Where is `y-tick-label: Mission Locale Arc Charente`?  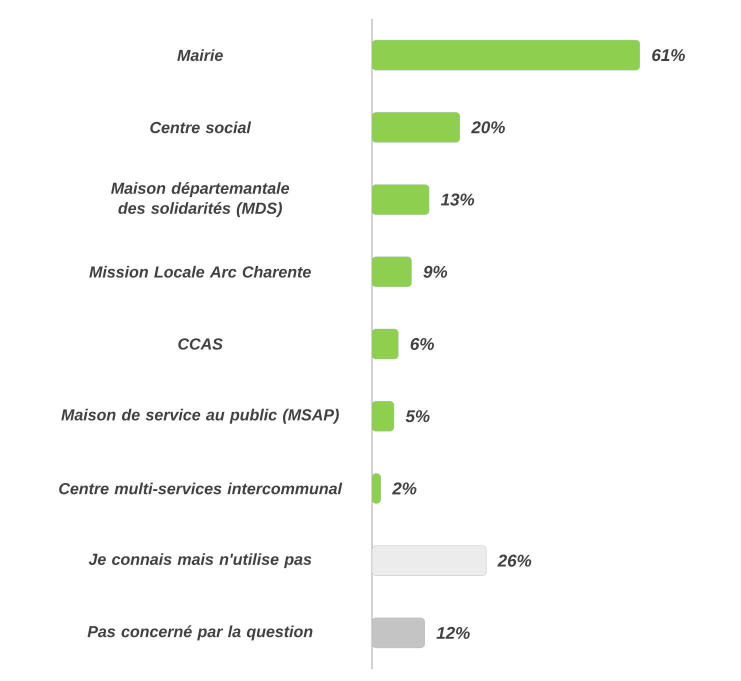
y-tick-label: Mission Locale Arc Charente is located at coordinates (200, 272).